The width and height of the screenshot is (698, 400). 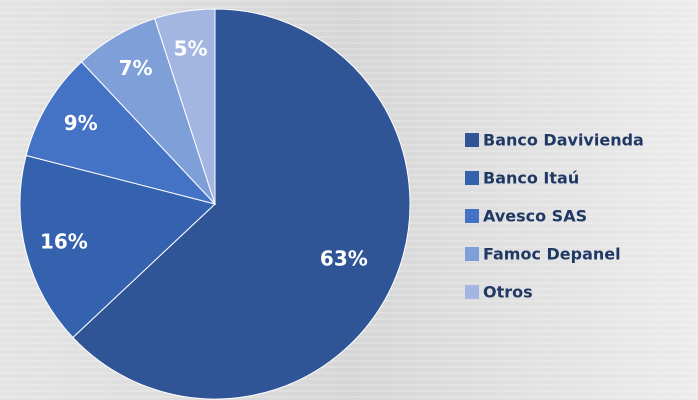 I want to click on data-label: 5%, so click(x=191, y=48).